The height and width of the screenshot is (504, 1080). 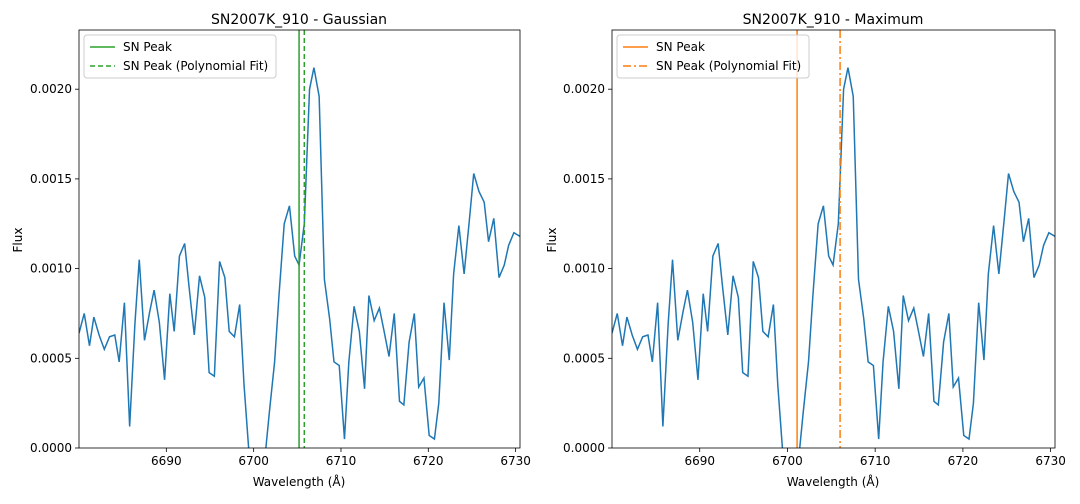 I want to click on chart-title: SN2007K_910 - Maximum, so click(x=833, y=20).